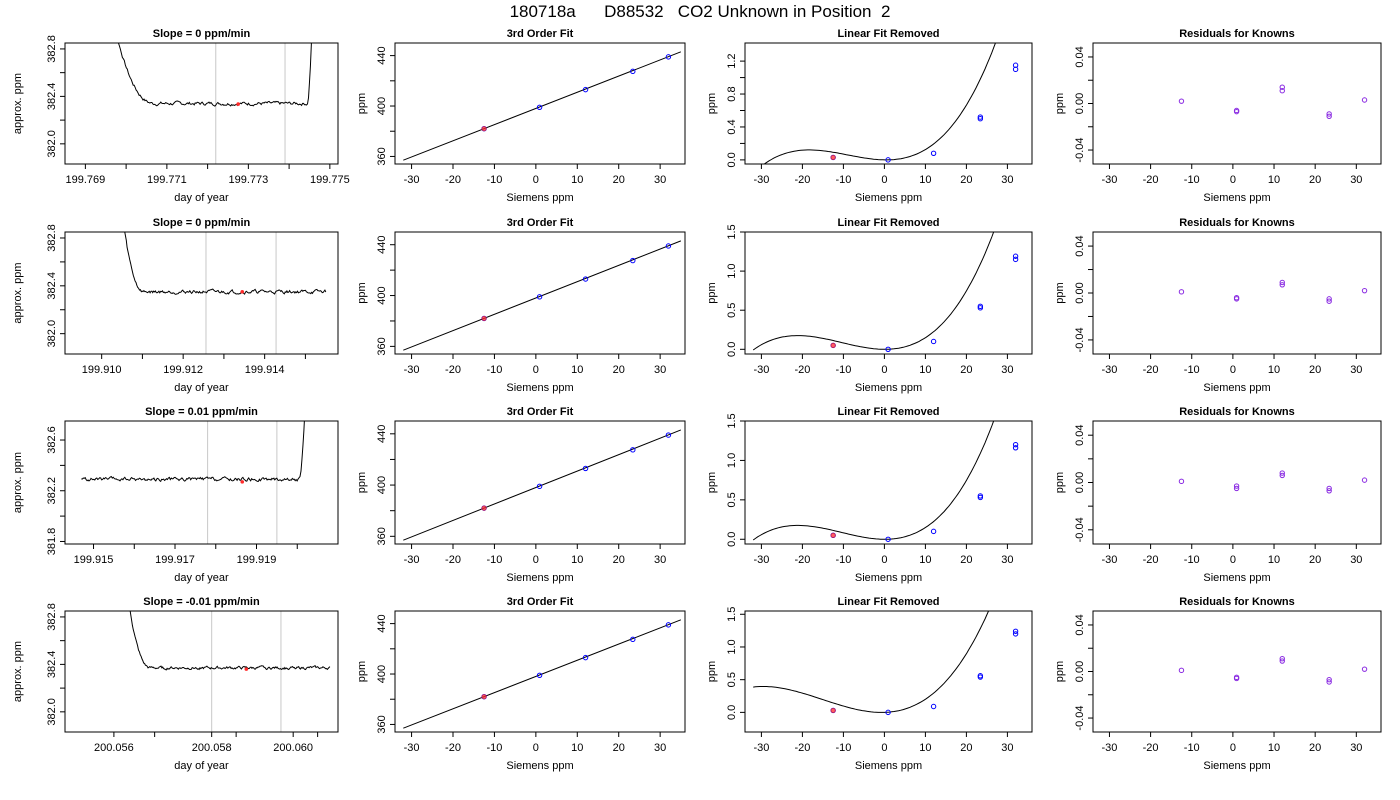  I want to click on fit-line, so click(542, 674).